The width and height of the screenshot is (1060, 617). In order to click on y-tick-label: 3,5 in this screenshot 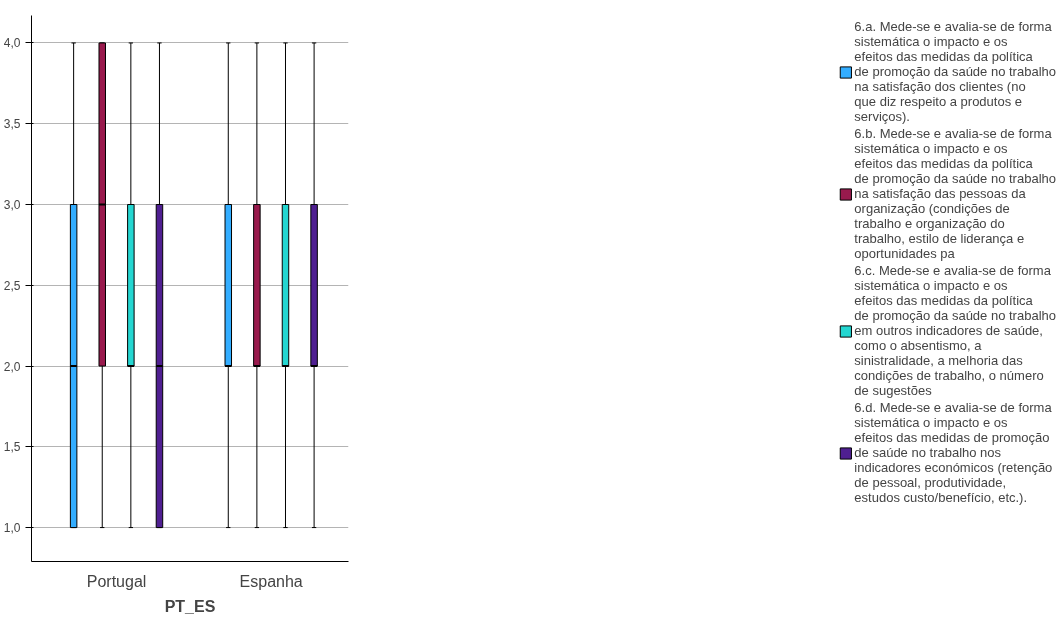, I will do `click(12, 124)`.